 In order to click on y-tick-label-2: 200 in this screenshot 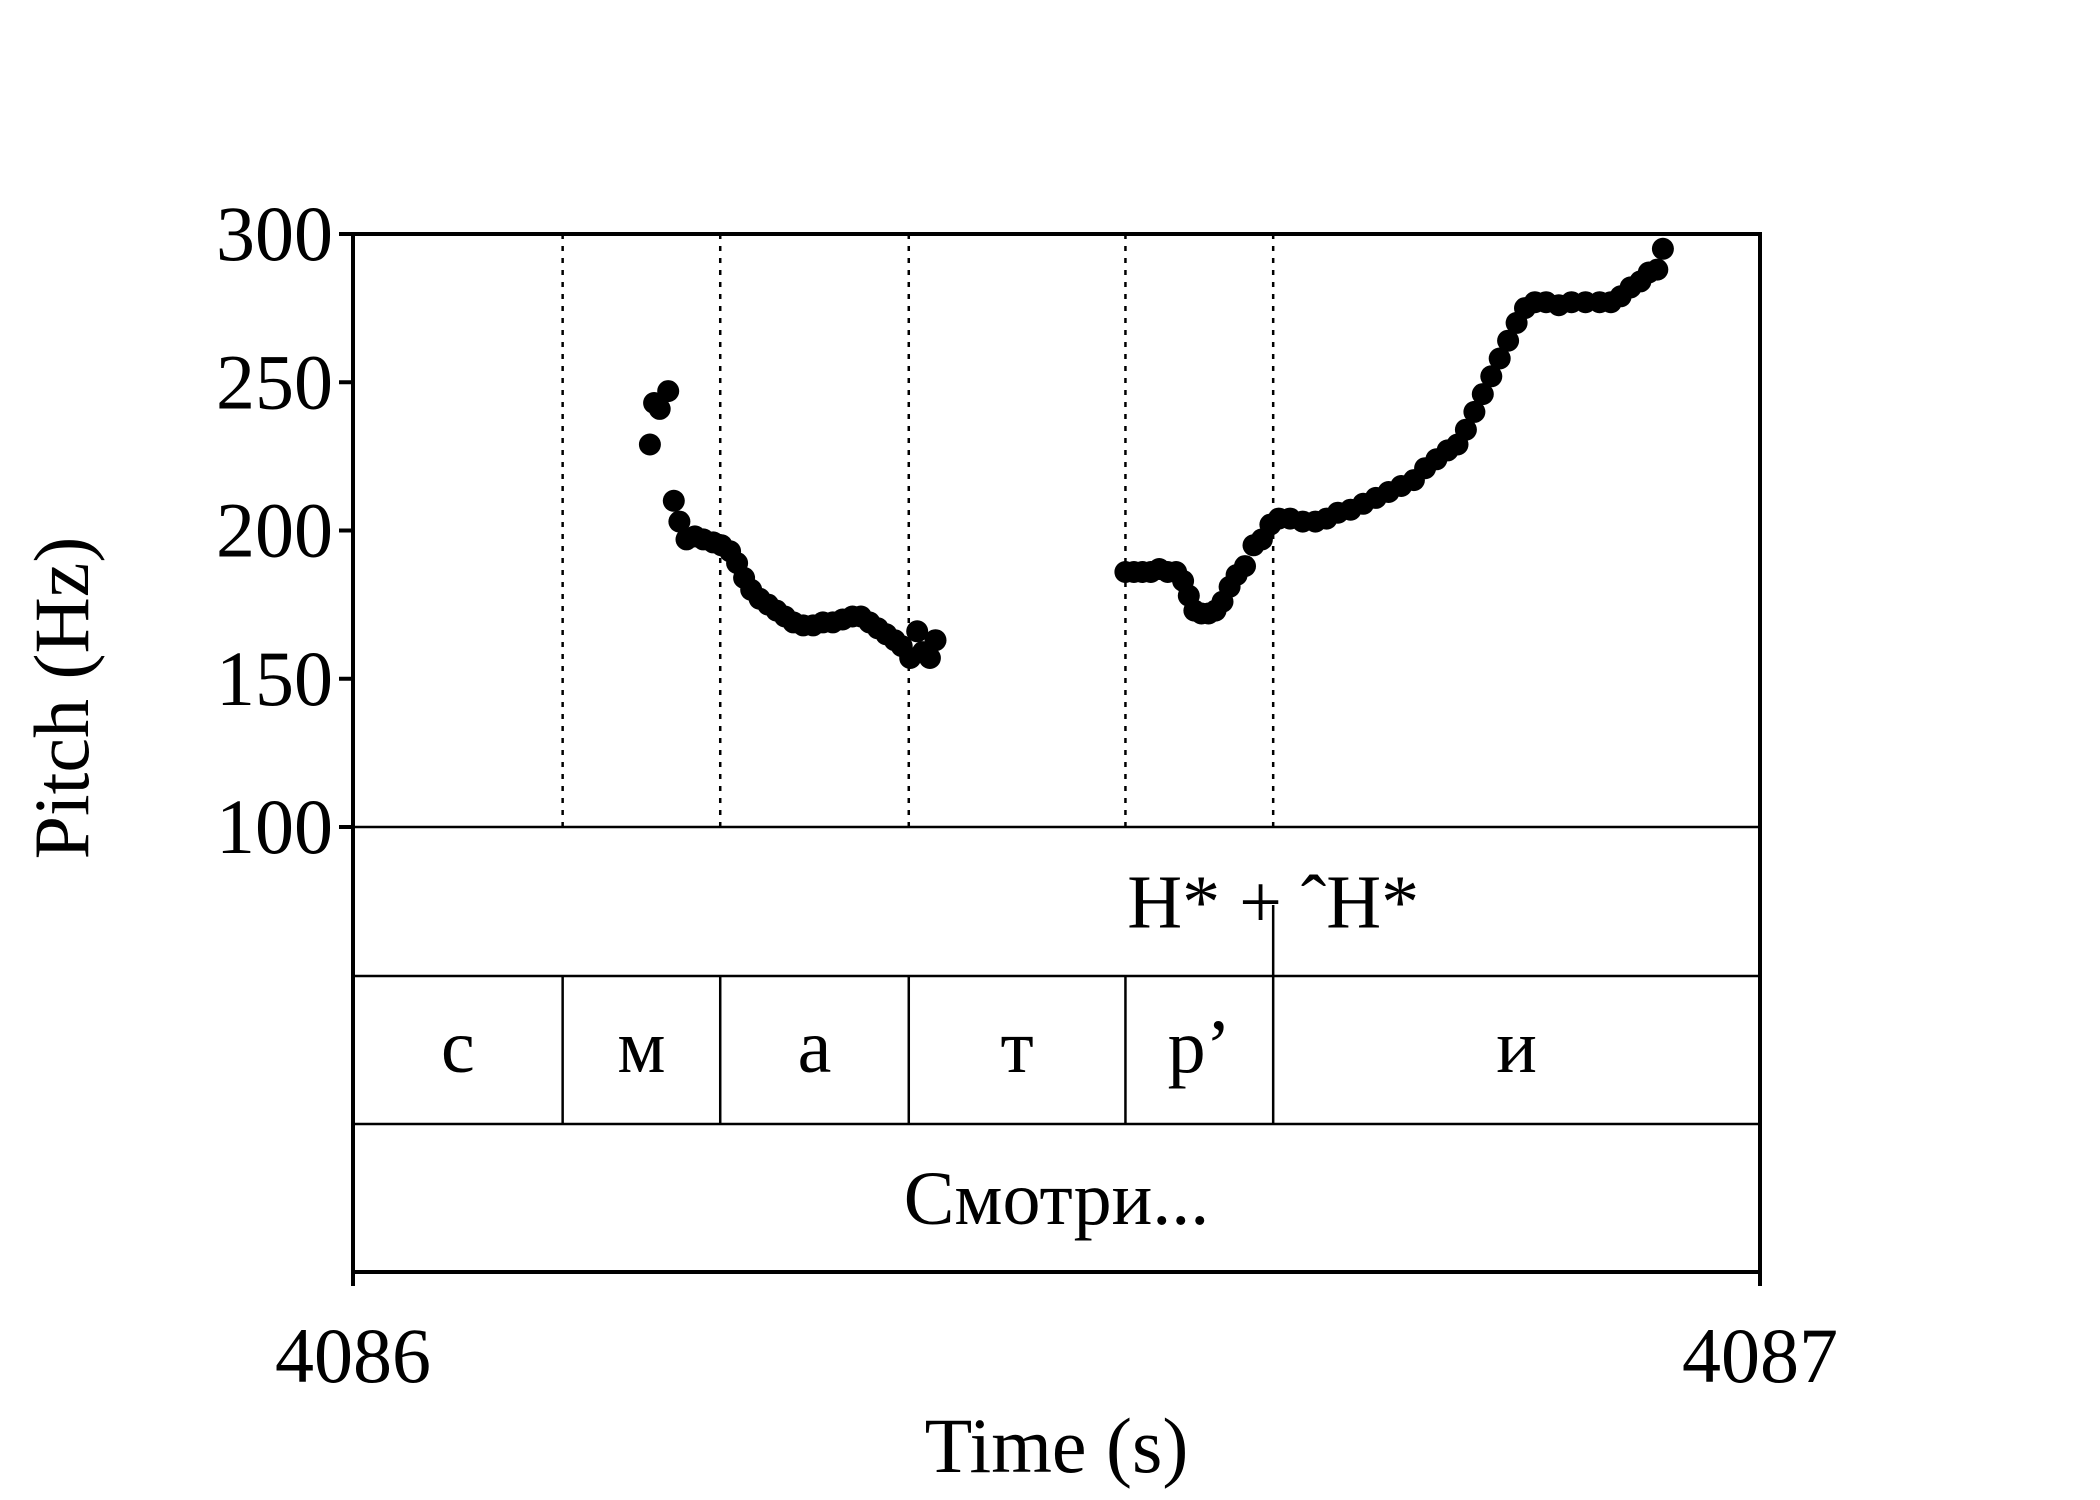, I will do `click(274, 530)`.